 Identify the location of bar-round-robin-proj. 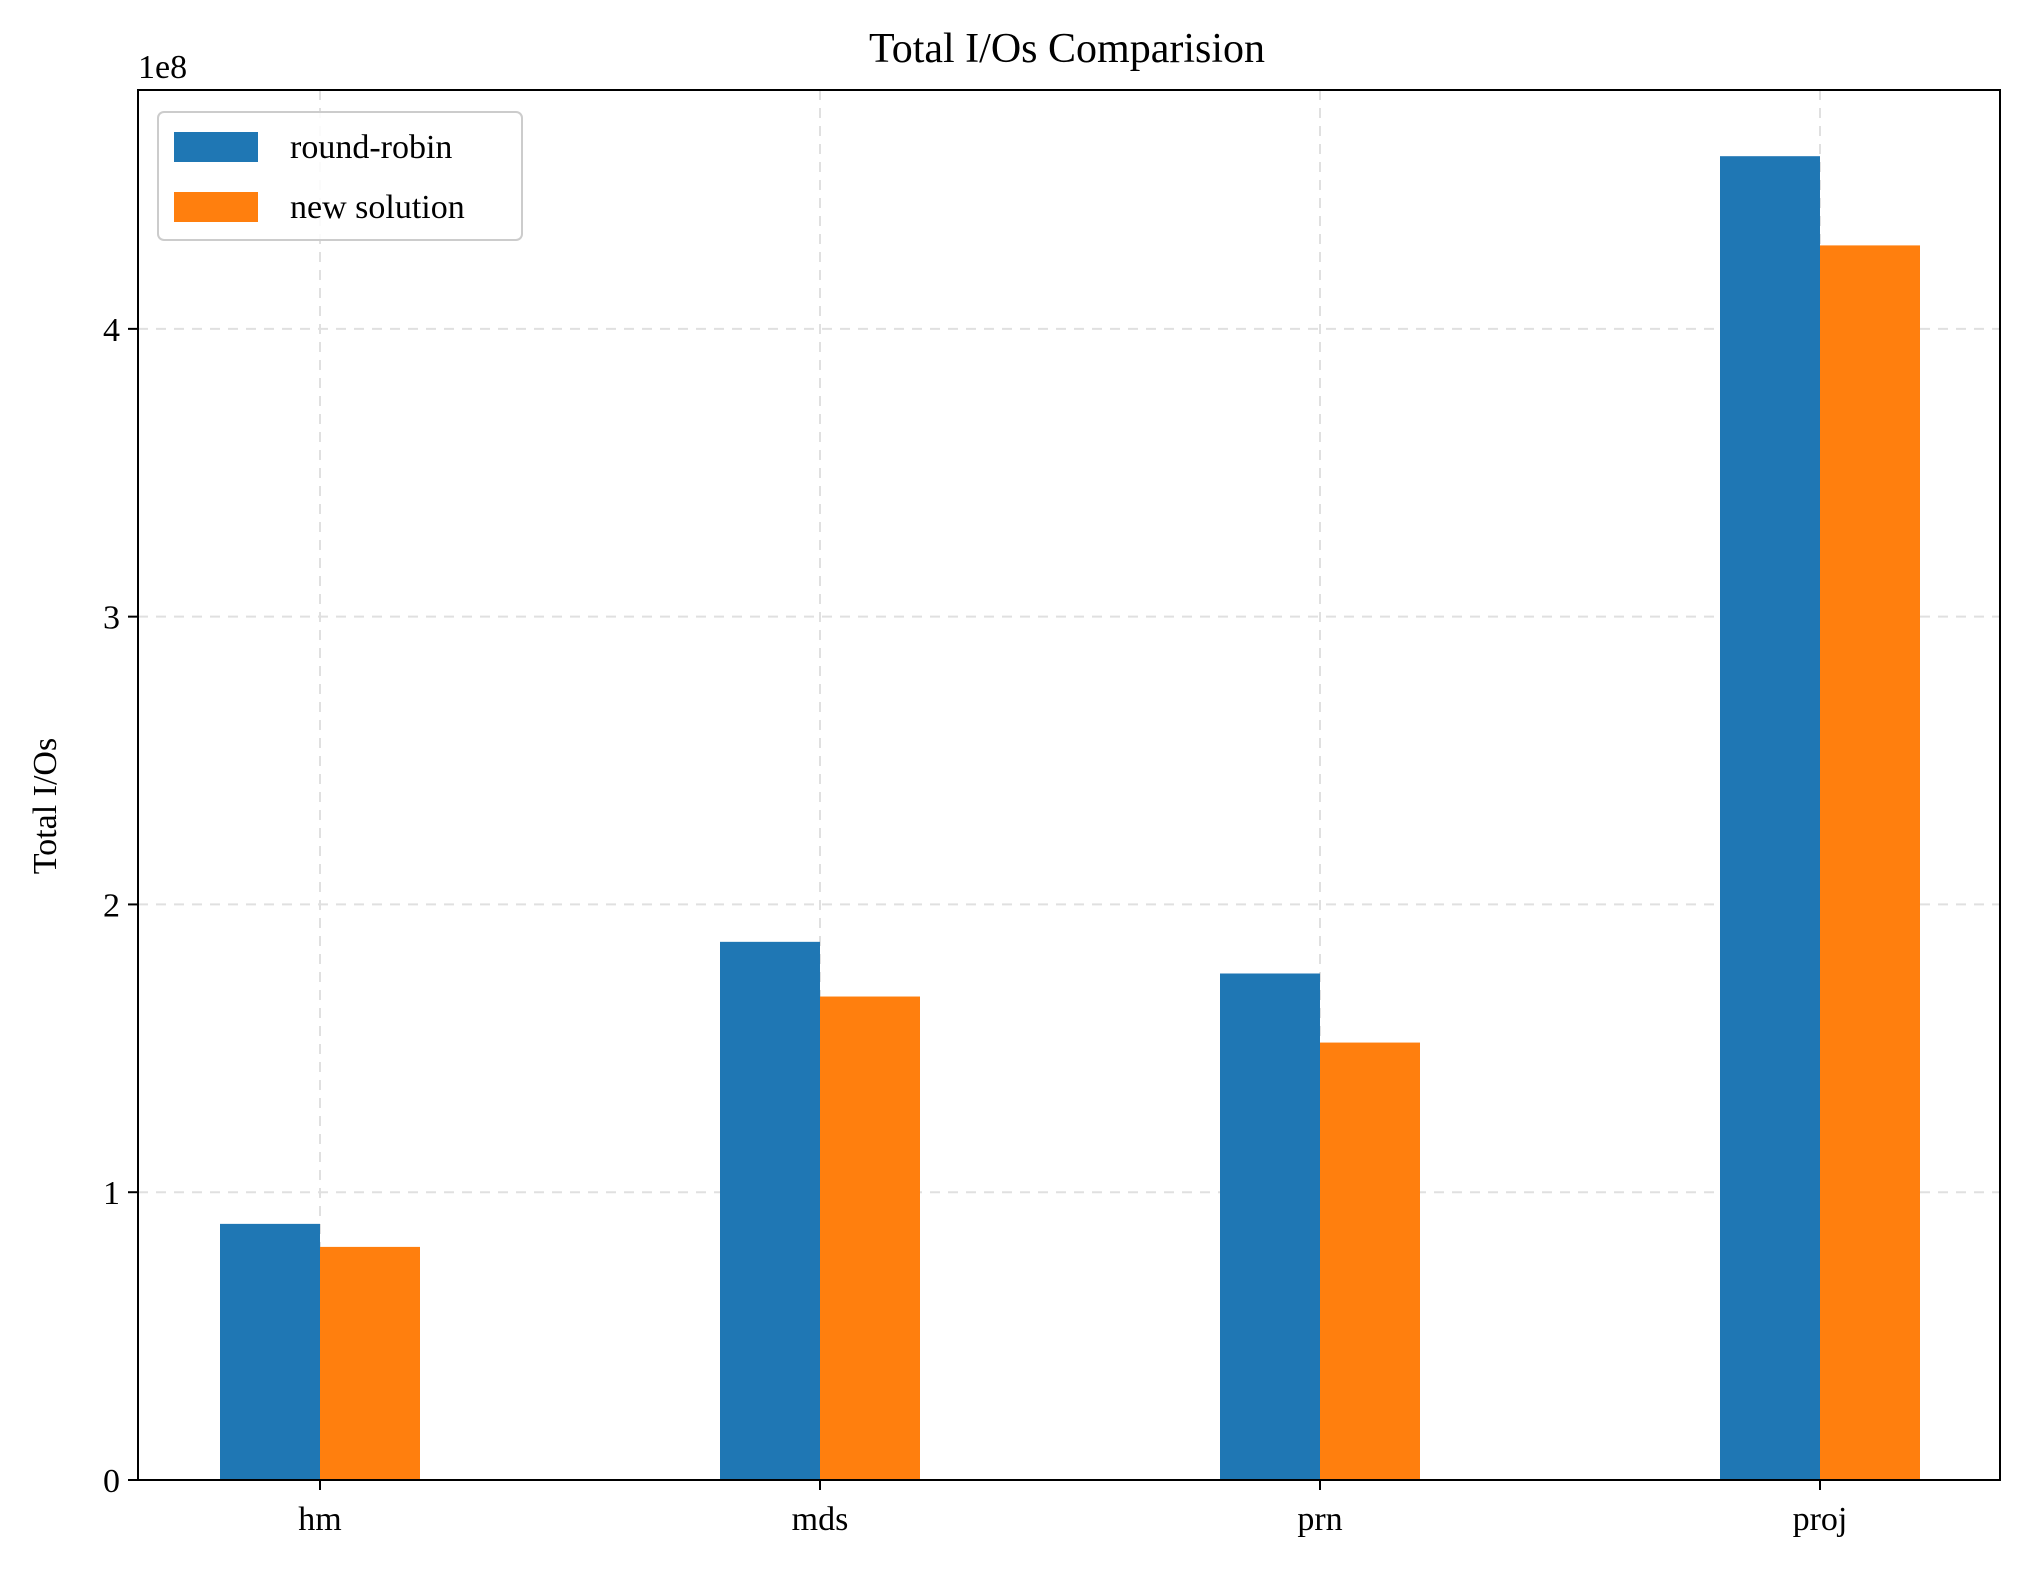
(1770, 818).